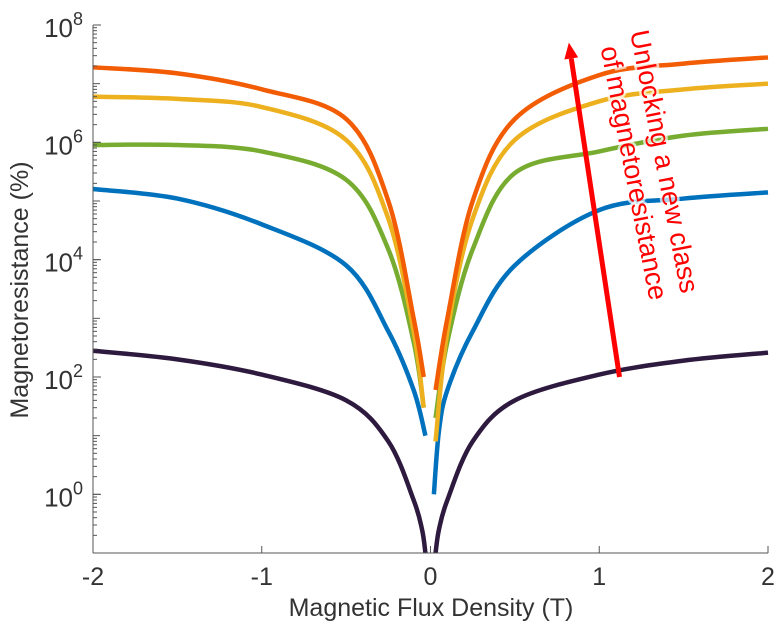 Image resolution: width=778 pixels, height=637 pixels. Describe the element at coordinates (571, 51) in the screenshot. I see `arrow-head-icon` at that location.